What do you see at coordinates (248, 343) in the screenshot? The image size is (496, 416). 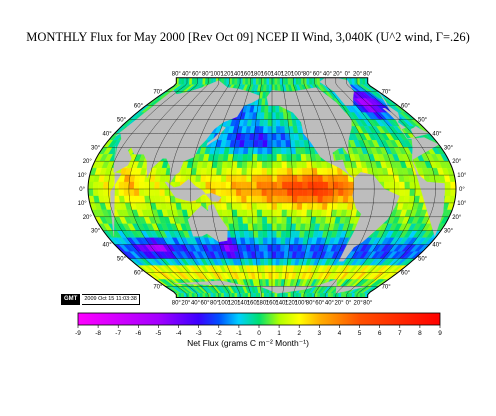 I see `colorbar-label: Net Flux (grams C m⁻² Month⁻¹)` at bounding box center [248, 343].